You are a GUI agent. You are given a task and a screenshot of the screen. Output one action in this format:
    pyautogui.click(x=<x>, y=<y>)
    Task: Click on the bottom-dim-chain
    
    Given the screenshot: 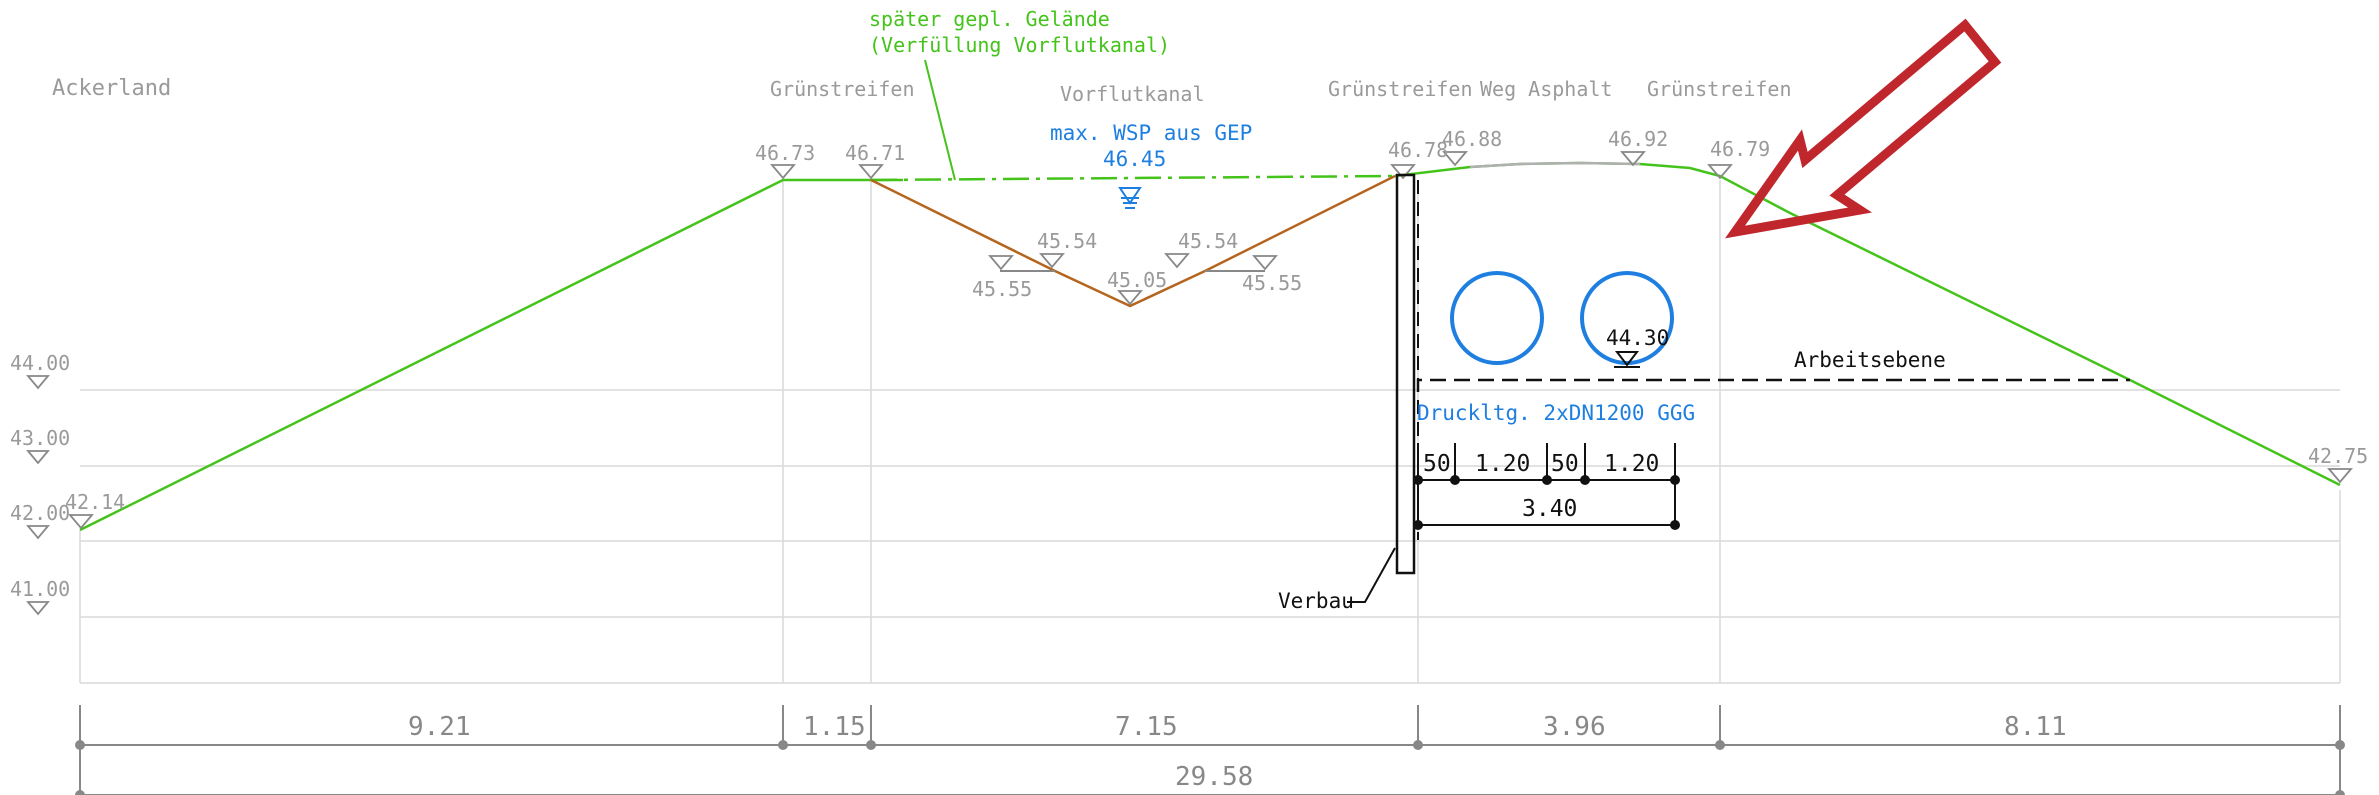 What is the action you would take?
    pyautogui.click(x=1210, y=750)
    